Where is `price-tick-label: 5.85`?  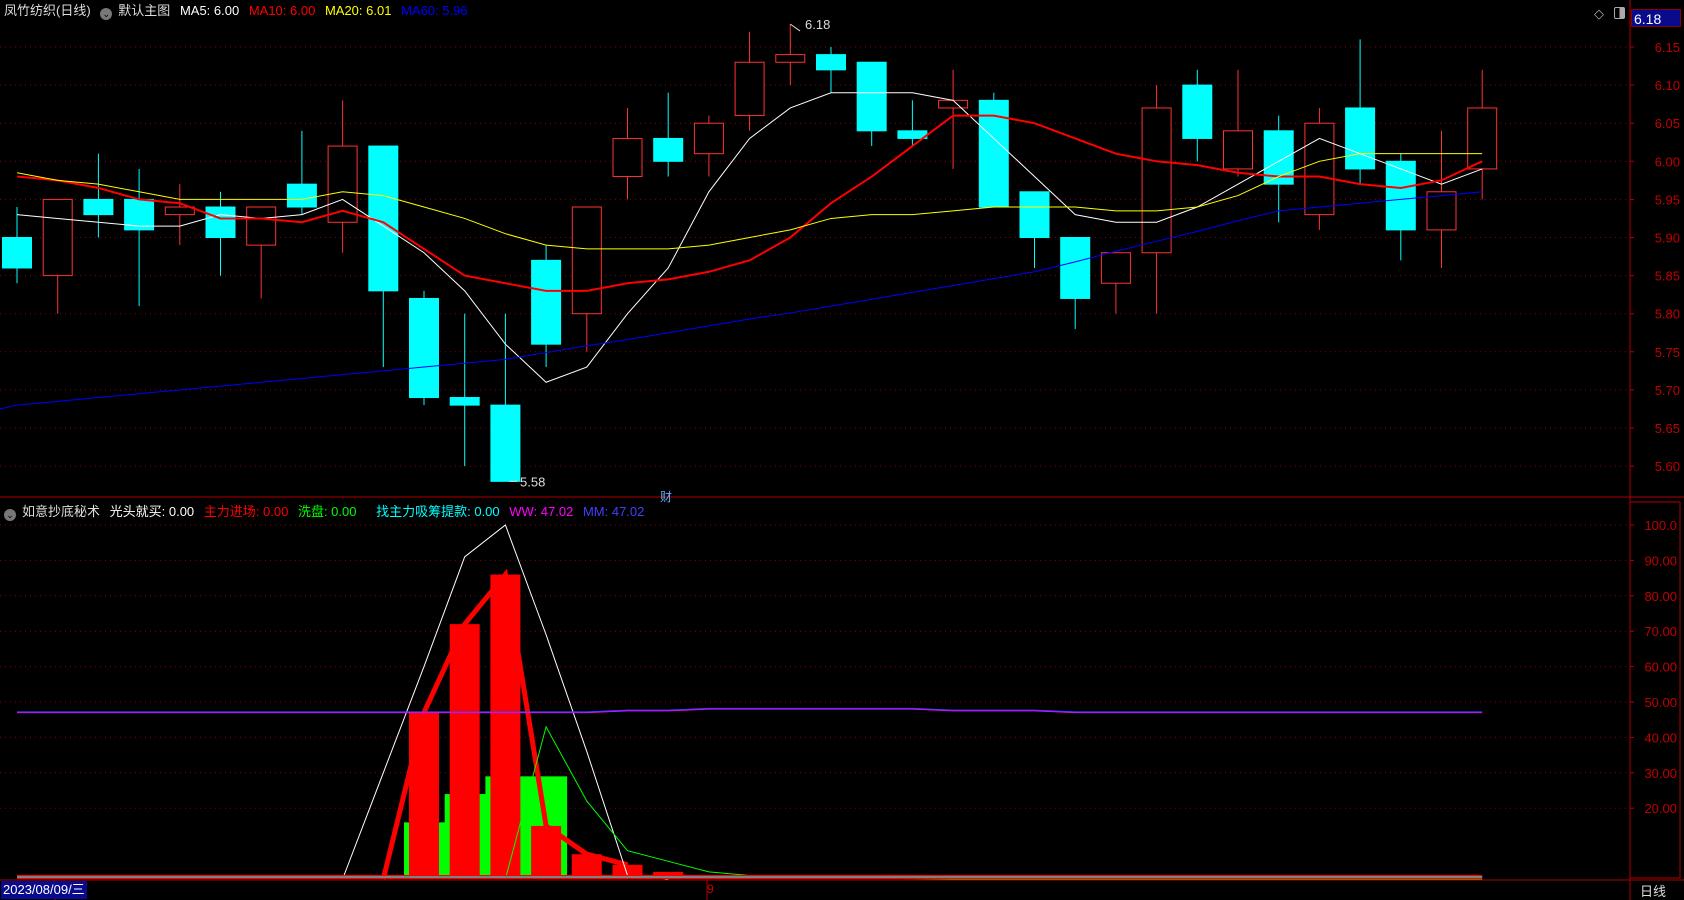 price-tick-label: 5.85 is located at coordinates (1667, 276).